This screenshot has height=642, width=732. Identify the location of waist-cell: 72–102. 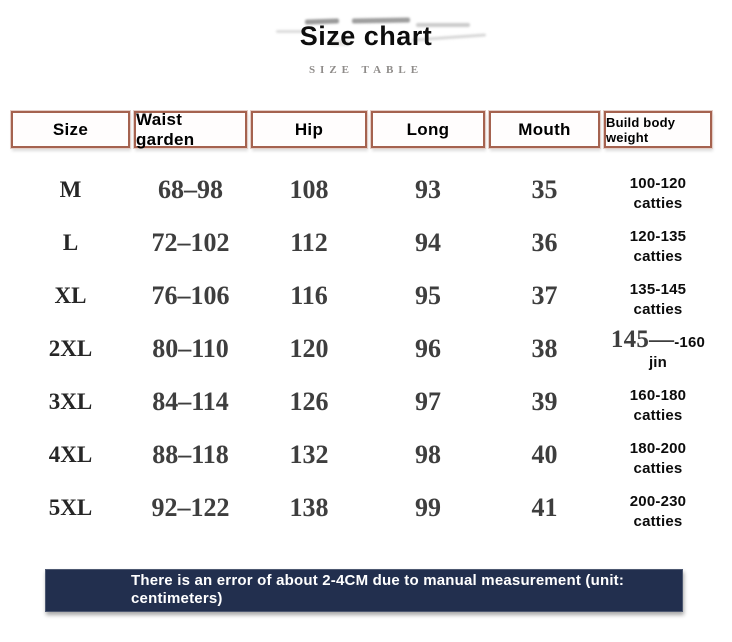
(190, 242).